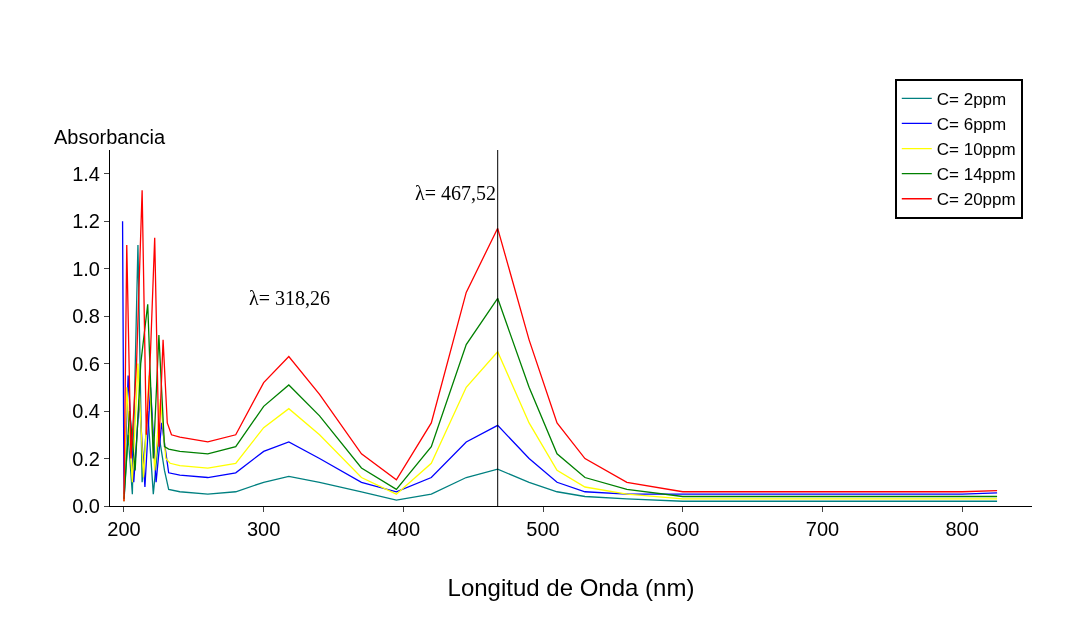 The width and height of the screenshot is (1092, 626). What do you see at coordinates (455, 193) in the screenshot?
I see `annotation: λ= 467,52` at bounding box center [455, 193].